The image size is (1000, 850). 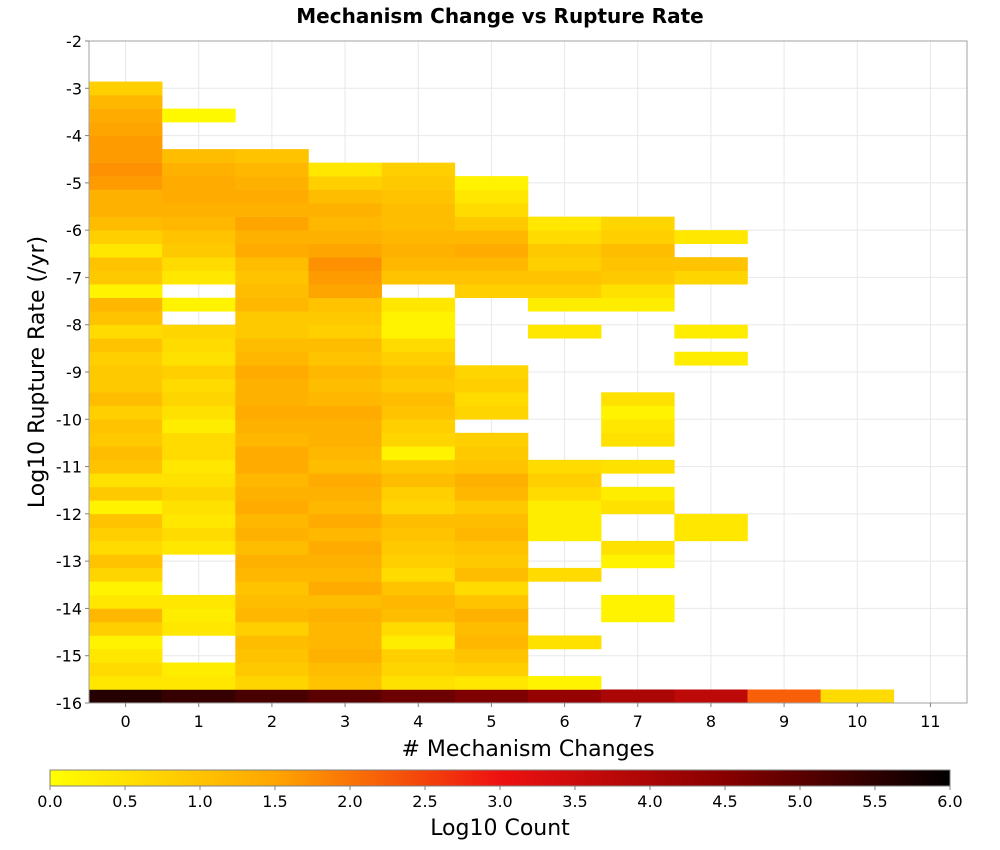 I want to click on y-tick-label: -7, so click(x=74, y=277).